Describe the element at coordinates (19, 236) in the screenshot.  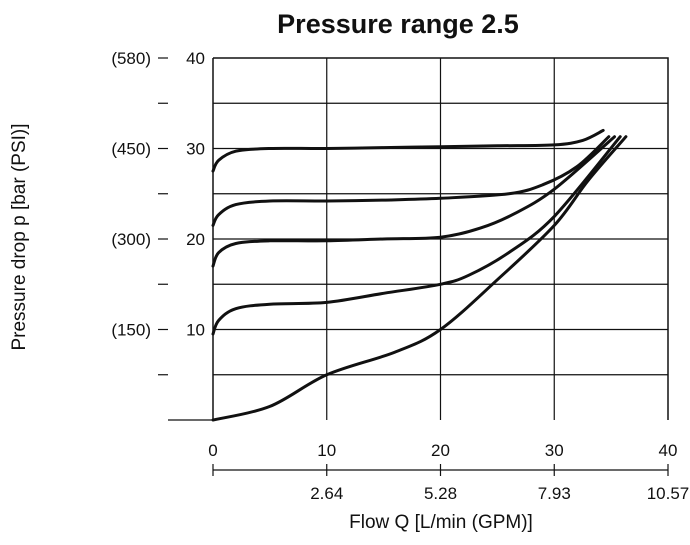
I see `y-axis-label: Pressure drop p [bar (PSI)]` at that location.